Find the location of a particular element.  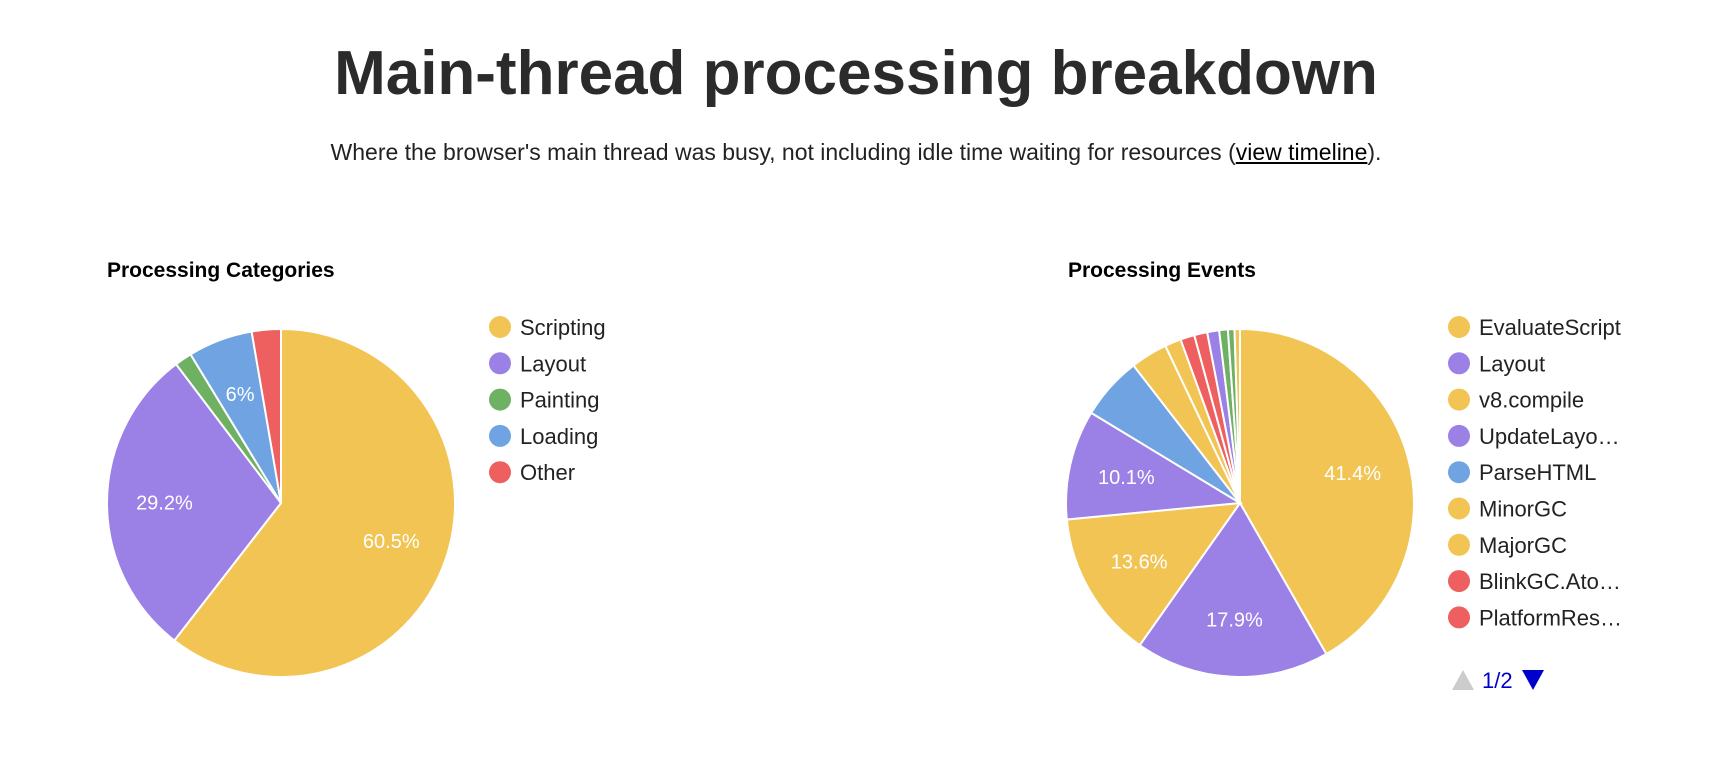

categories-pie: 60.5% 29.2% 6% is located at coordinates (281, 502).